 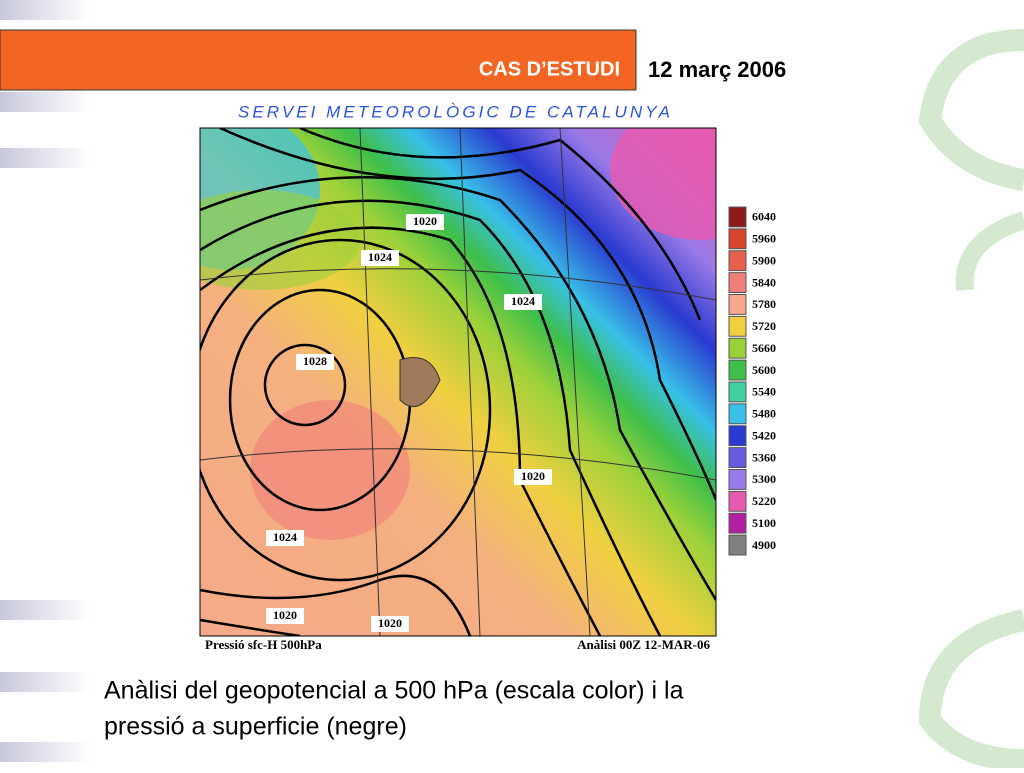 What do you see at coordinates (764, 457) in the screenshot?
I see `legend-label: 5360` at bounding box center [764, 457].